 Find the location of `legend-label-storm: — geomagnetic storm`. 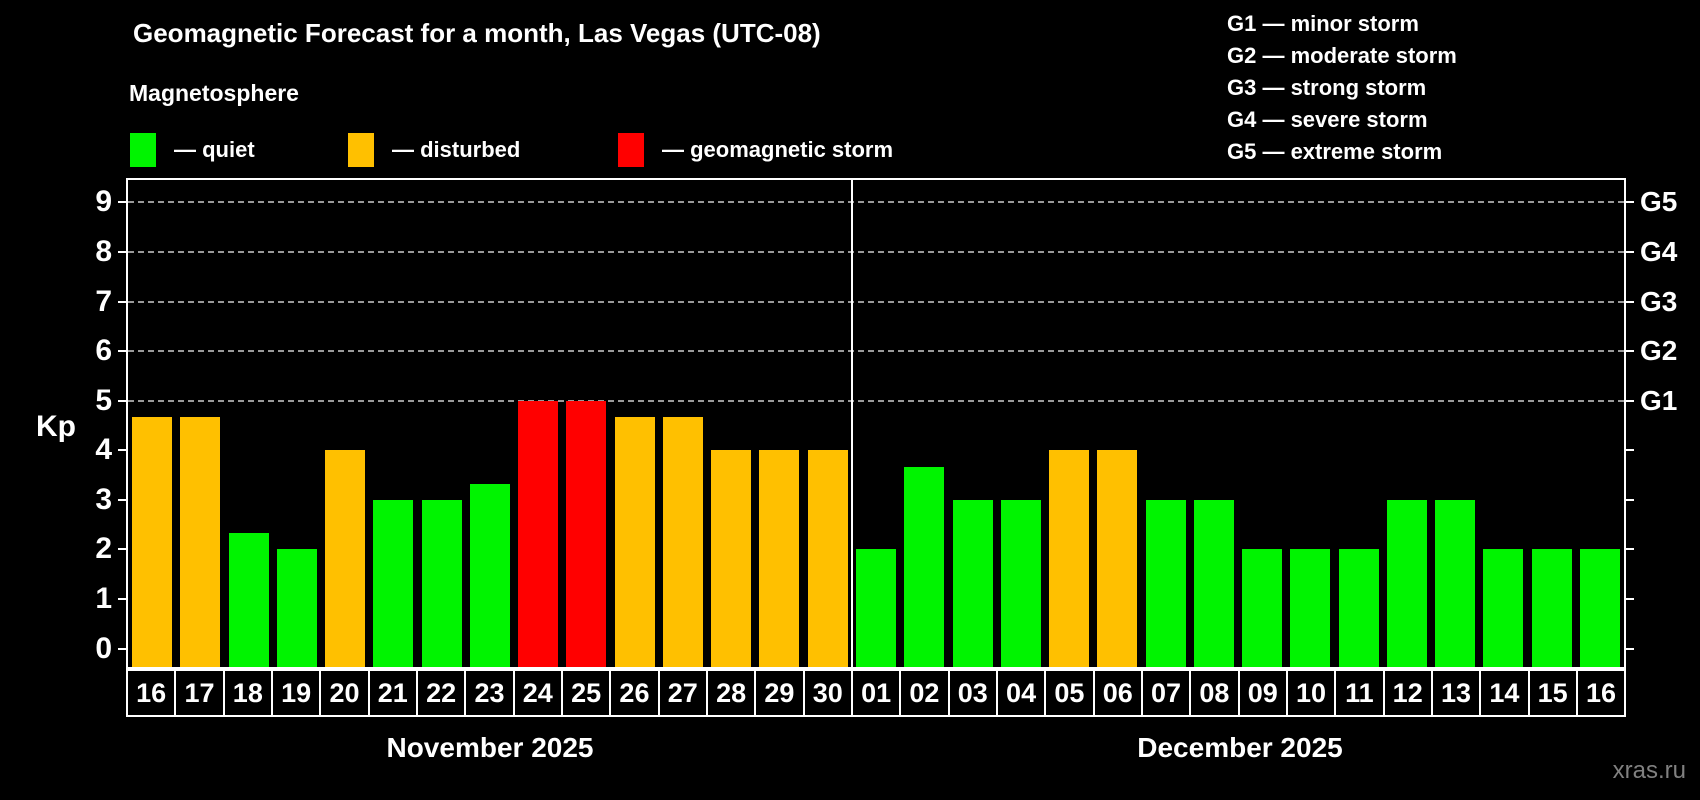

legend-label-storm: — geomagnetic storm is located at coordinates (778, 149).